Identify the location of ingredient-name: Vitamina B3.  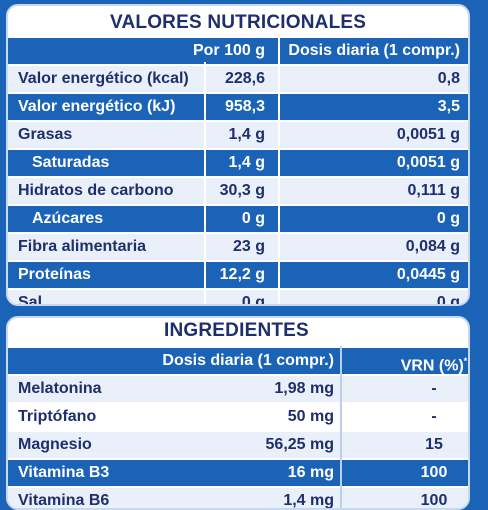
(64, 472).